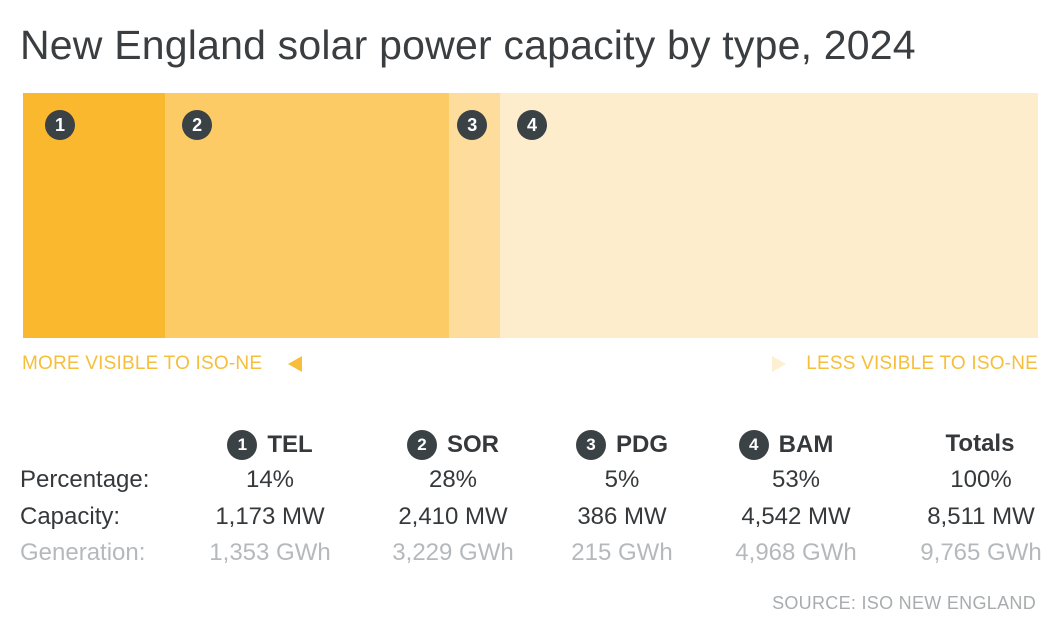 Image resolution: width=1060 pixels, height=636 pixels. What do you see at coordinates (796, 516) in the screenshot?
I see `capacity-bam: 4,542 MW` at bounding box center [796, 516].